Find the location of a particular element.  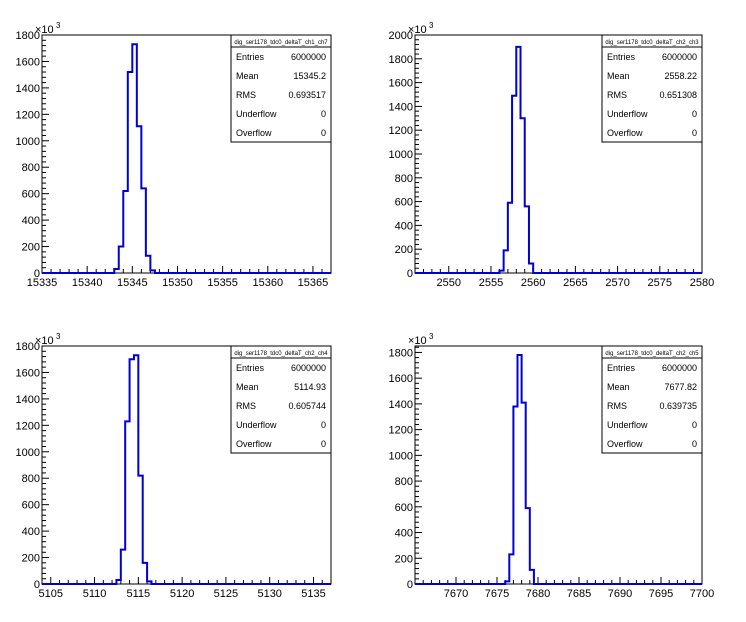

x-tick-label: 7670 is located at coordinates (456, 594).